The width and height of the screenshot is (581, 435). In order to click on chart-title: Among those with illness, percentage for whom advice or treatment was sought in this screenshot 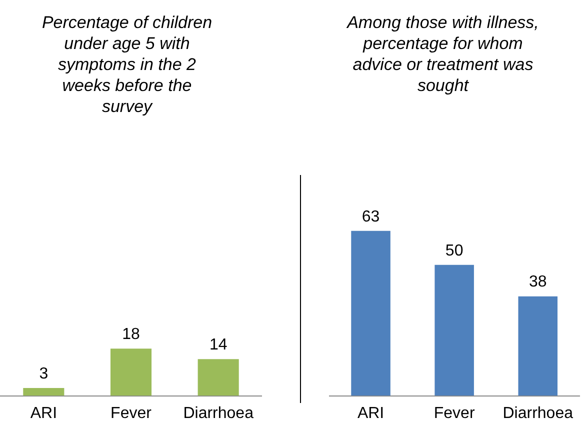, I will do `click(443, 54)`.